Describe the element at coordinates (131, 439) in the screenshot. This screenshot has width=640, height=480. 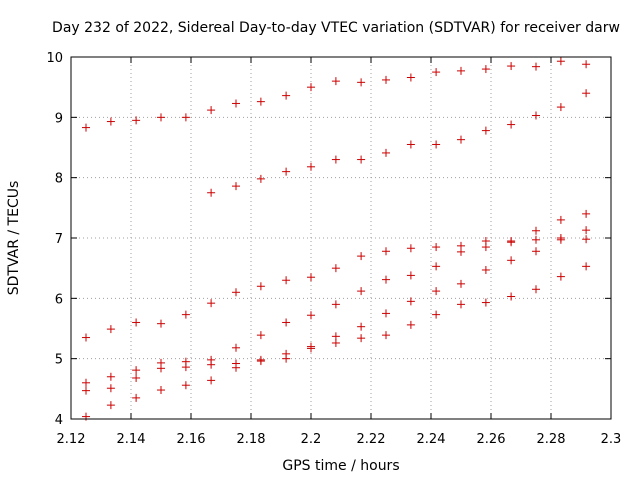
I see `x-tick-label: 2.14` at that location.